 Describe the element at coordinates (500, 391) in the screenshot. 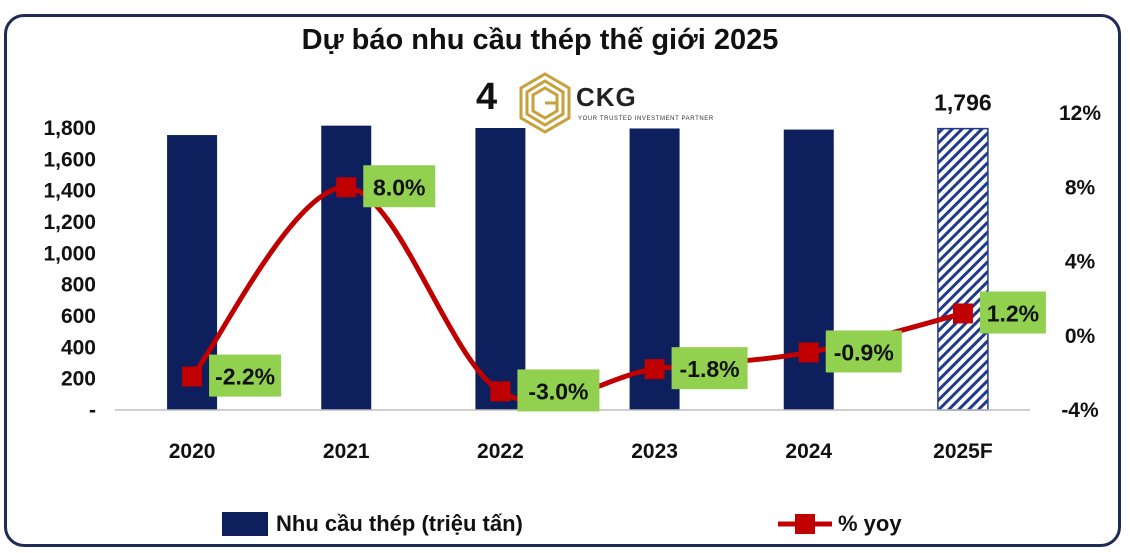

I see `yoy-marker-2022` at that location.